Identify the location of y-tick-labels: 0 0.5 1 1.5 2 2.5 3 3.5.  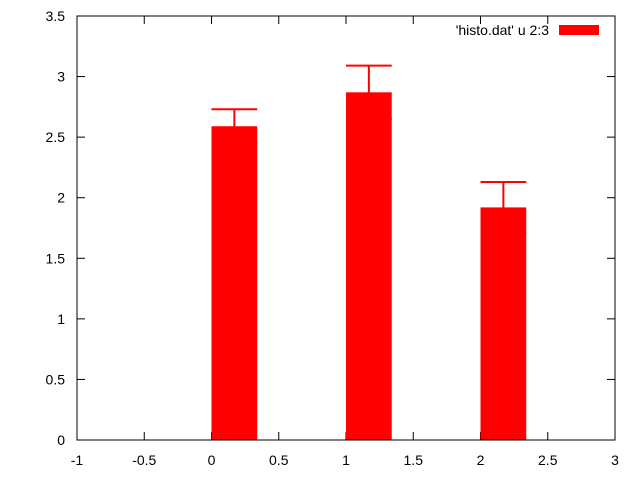
(56, 228).